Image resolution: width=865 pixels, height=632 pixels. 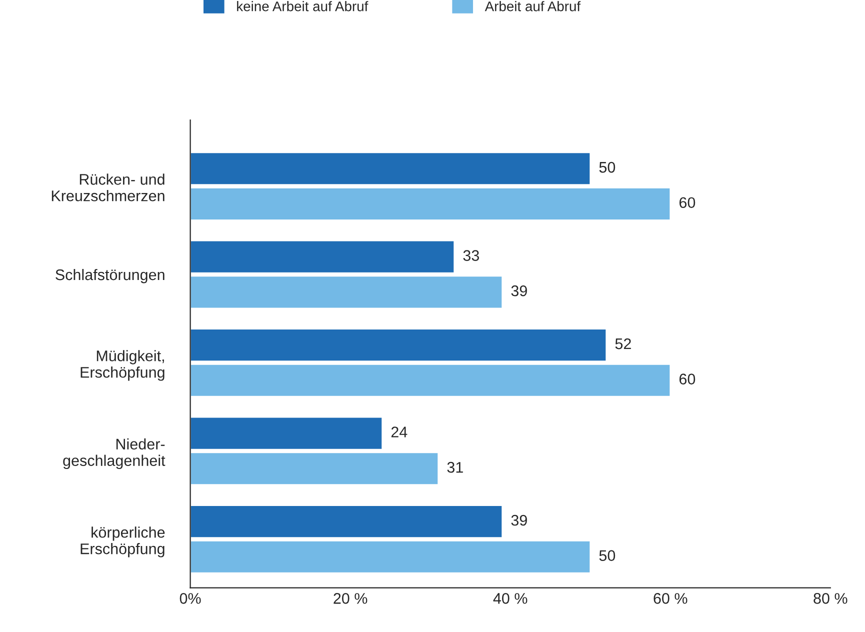 I want to click on data-label: 33, so click(x=471, y=255).